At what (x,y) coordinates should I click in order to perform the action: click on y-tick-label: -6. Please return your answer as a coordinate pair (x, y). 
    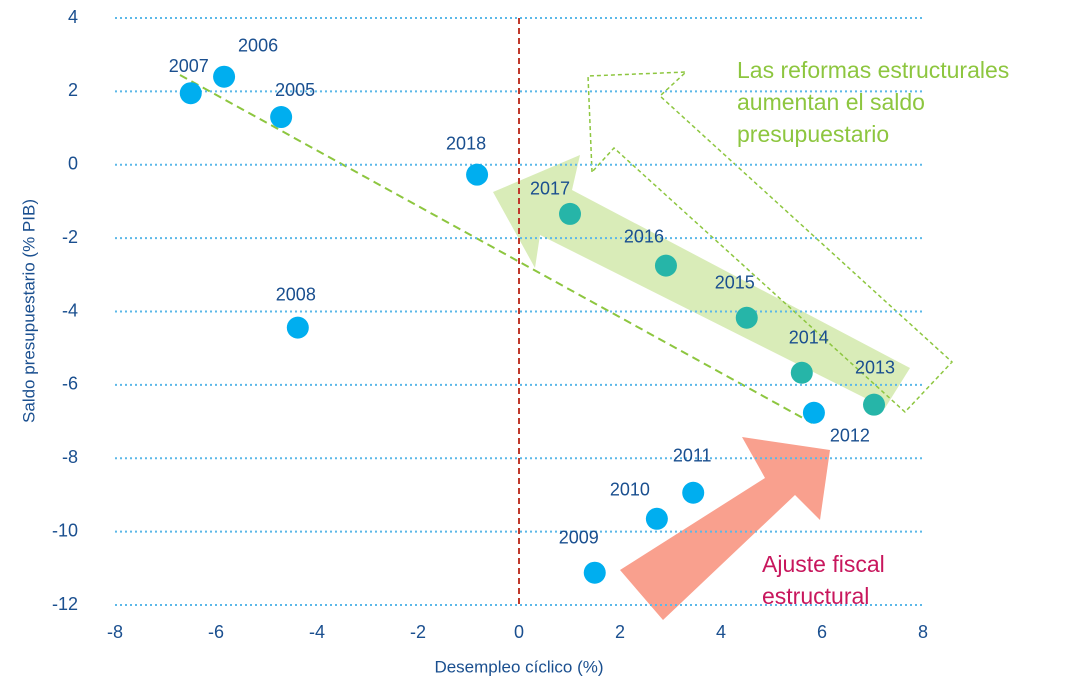
    Looking at the image, I should click on (70, 384).